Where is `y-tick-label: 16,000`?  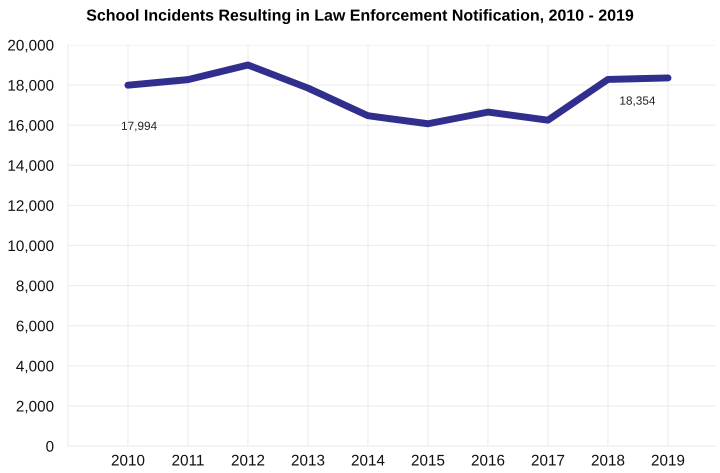
y-tick-label: 16,000 is located at coordinates (31, 126).